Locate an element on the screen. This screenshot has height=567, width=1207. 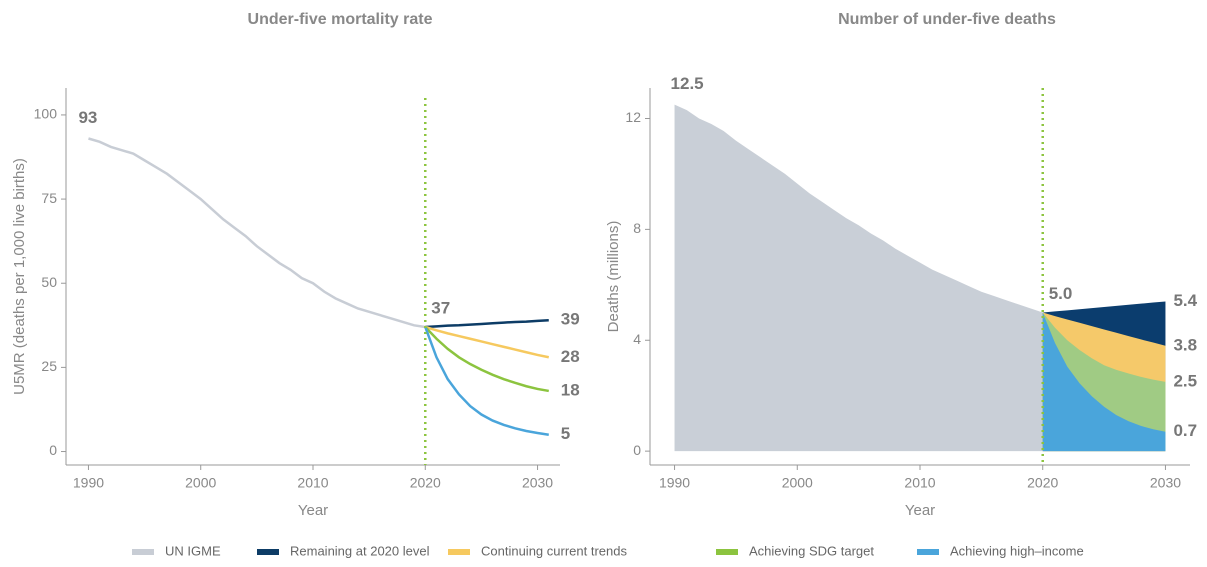
chart-title: Number of under-five deaths is located at coordinates (947, 19).